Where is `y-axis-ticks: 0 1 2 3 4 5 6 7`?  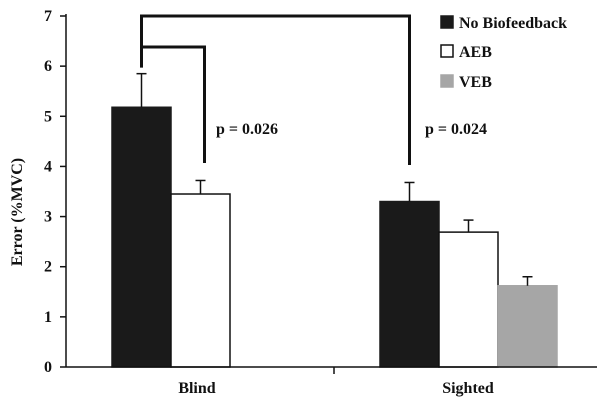 y-axis-ticks: 0 1 2 3 4 5 6 7 is located at coordinates (55, 192).